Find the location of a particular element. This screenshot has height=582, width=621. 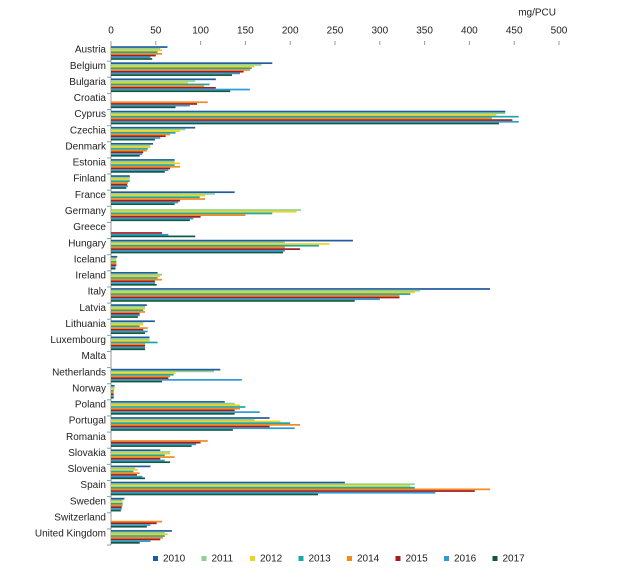

y-tick-label: Slovenia is located at coordinates (87, 469).